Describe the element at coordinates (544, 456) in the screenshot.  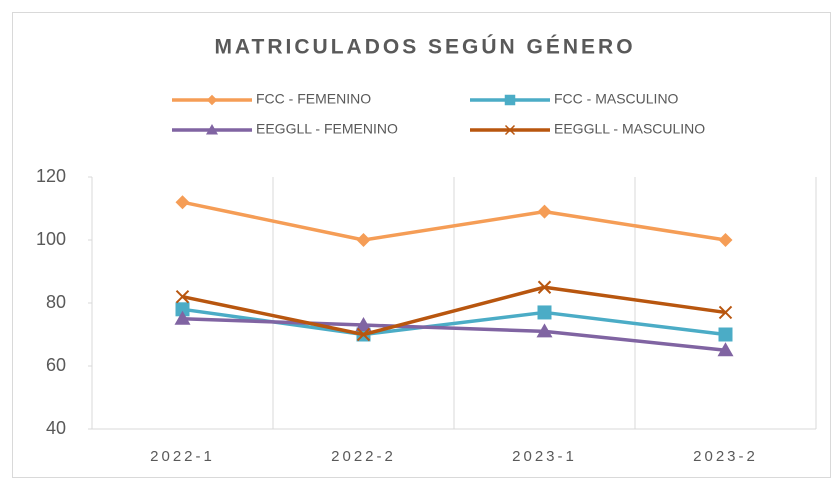
I see `x-tick-label: 2023-1` at that location.